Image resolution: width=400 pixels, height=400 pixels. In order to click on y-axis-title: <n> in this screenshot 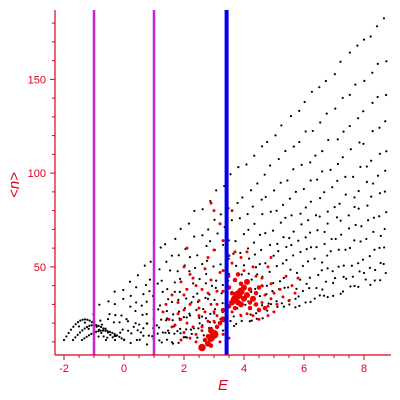, I will do `click(14, 185)`.